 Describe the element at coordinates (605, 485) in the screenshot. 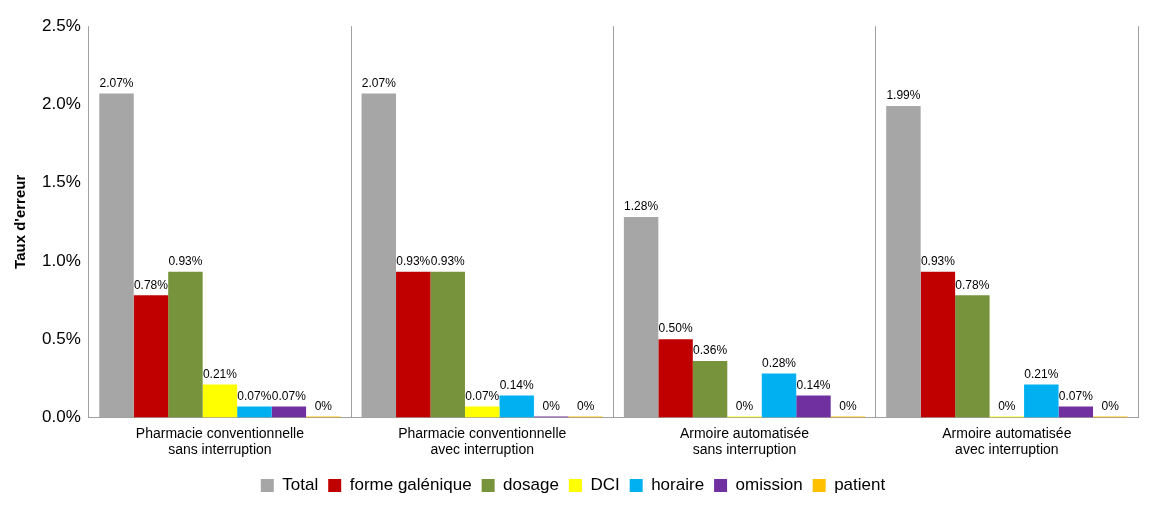

I see `legend-label: DCI` at that location.